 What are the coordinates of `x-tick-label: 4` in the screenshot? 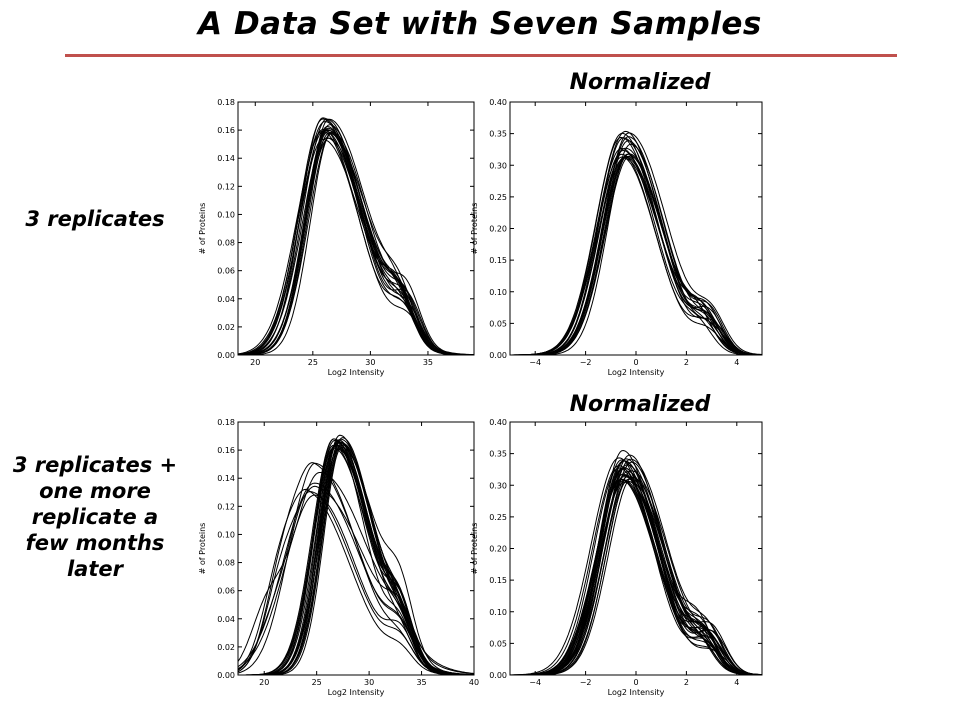 It's located at (736, 682).